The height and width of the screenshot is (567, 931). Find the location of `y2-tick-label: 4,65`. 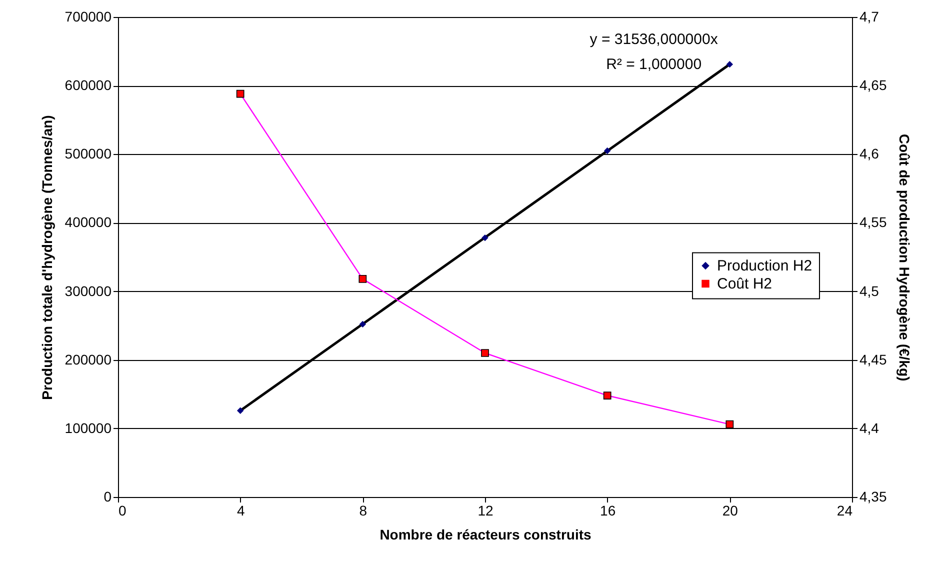

y2-tick-label: 4,65 is located at coordinates (873, 85).